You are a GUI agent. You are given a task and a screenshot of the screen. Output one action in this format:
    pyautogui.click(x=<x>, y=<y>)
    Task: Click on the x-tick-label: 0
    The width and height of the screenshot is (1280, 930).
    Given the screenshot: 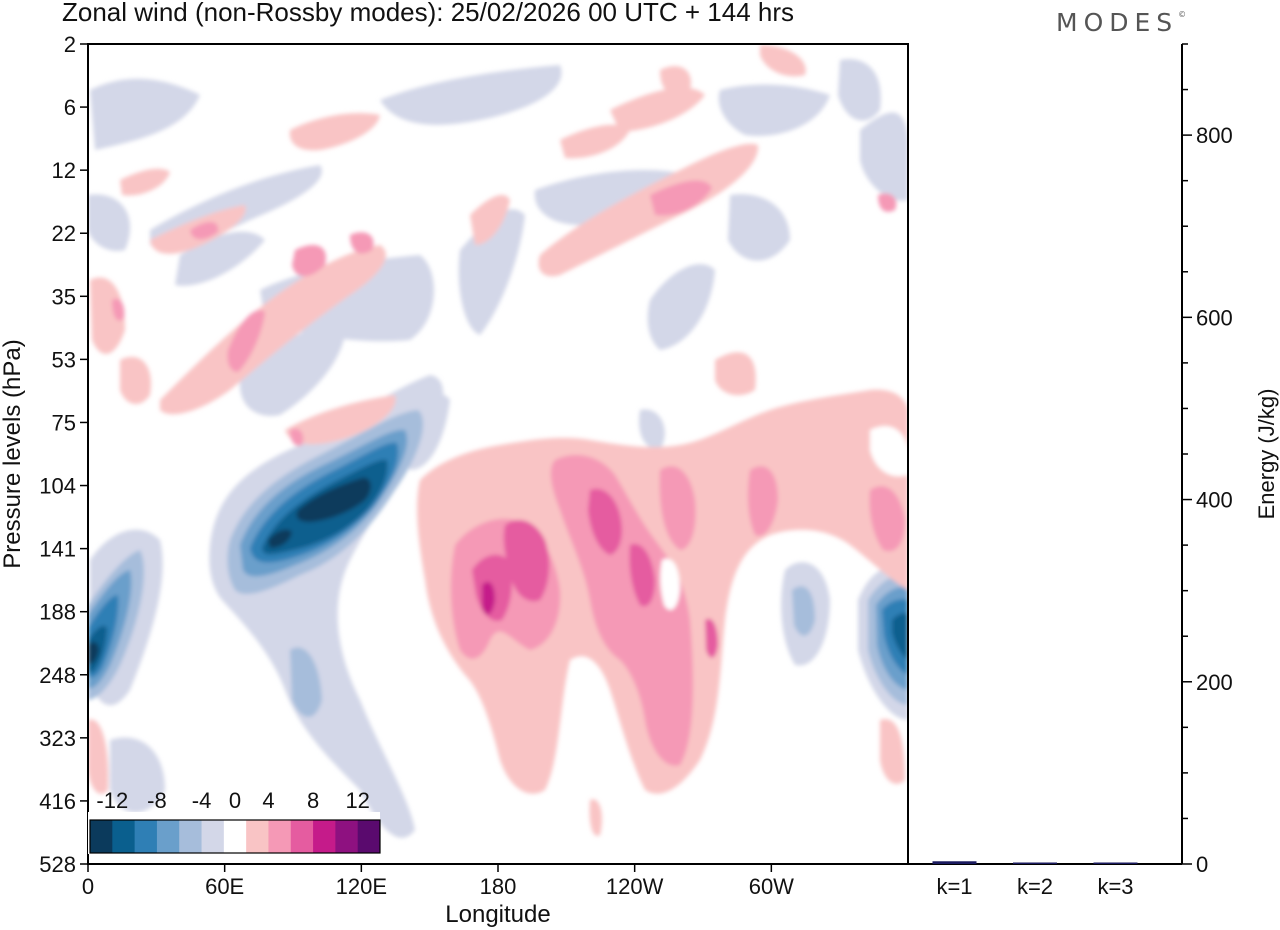 What is the action you would take?
    pyautogui.click(x=88, y=886)
    